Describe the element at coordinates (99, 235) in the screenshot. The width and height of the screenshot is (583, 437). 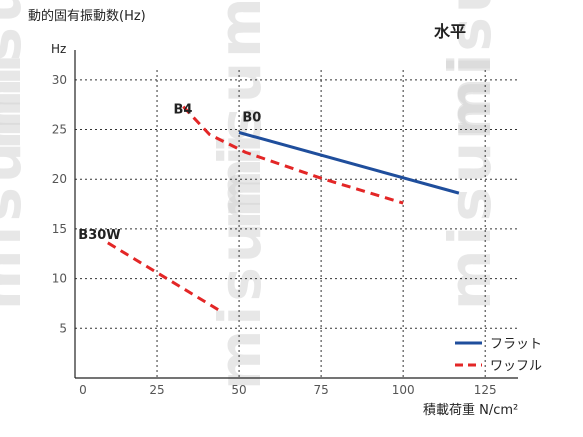
I see `annotation-label: B30W` at that location.